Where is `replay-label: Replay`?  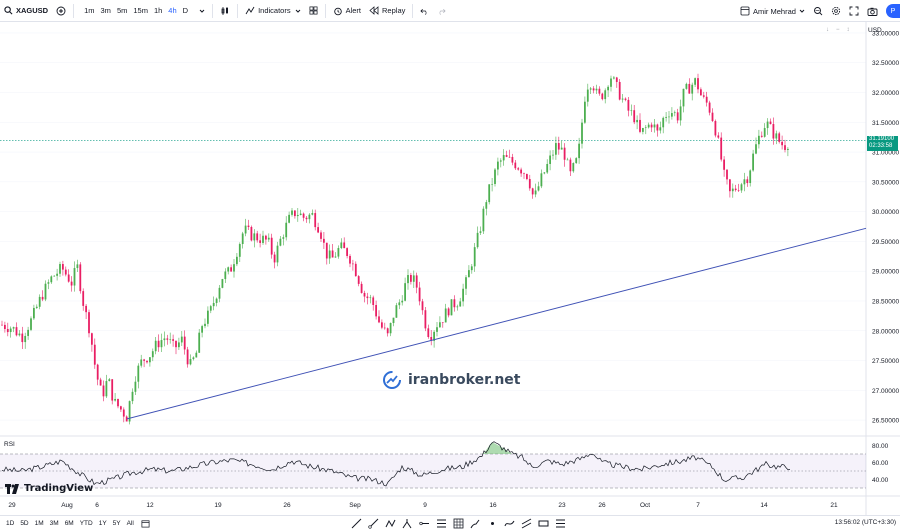
replay-label: Replay is located at coordinates (394, 10).